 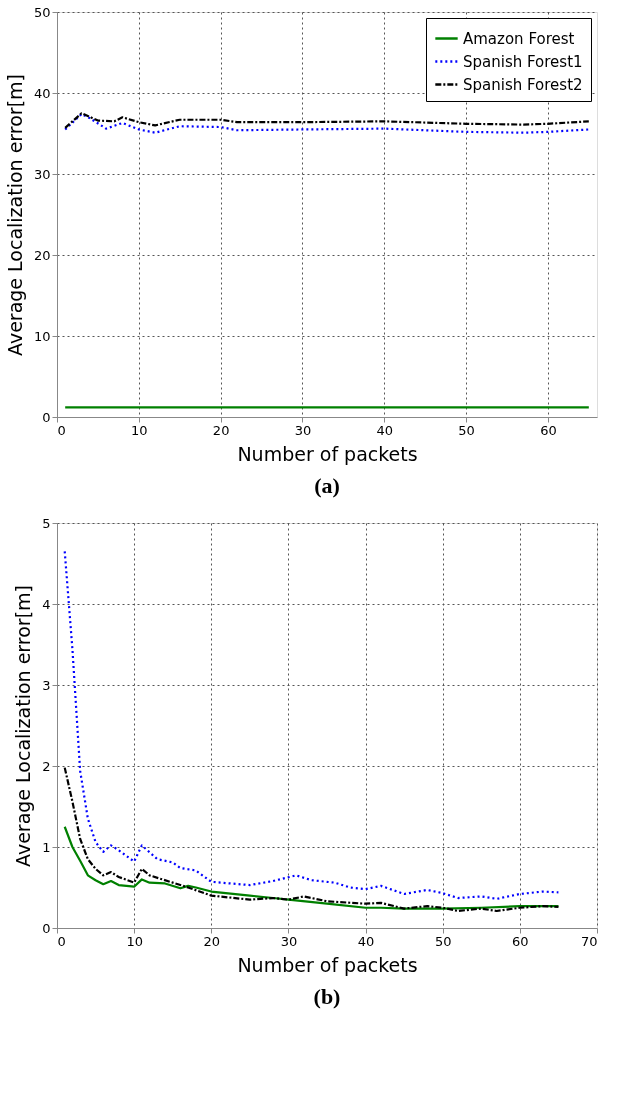 I want to click on y-tick-label: 4, so click(x=46, y=604).